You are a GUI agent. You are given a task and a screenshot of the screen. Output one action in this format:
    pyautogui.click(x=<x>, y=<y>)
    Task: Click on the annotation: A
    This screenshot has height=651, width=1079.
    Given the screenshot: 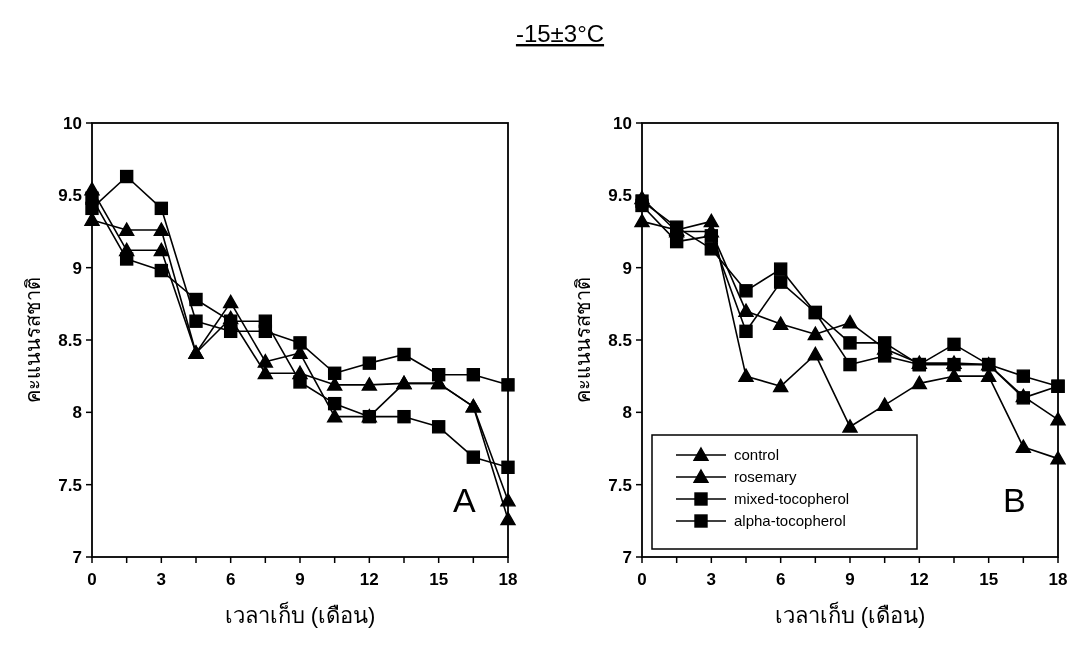 What is the action you would take?
    pyautogui.click(x=464, y=500)
    